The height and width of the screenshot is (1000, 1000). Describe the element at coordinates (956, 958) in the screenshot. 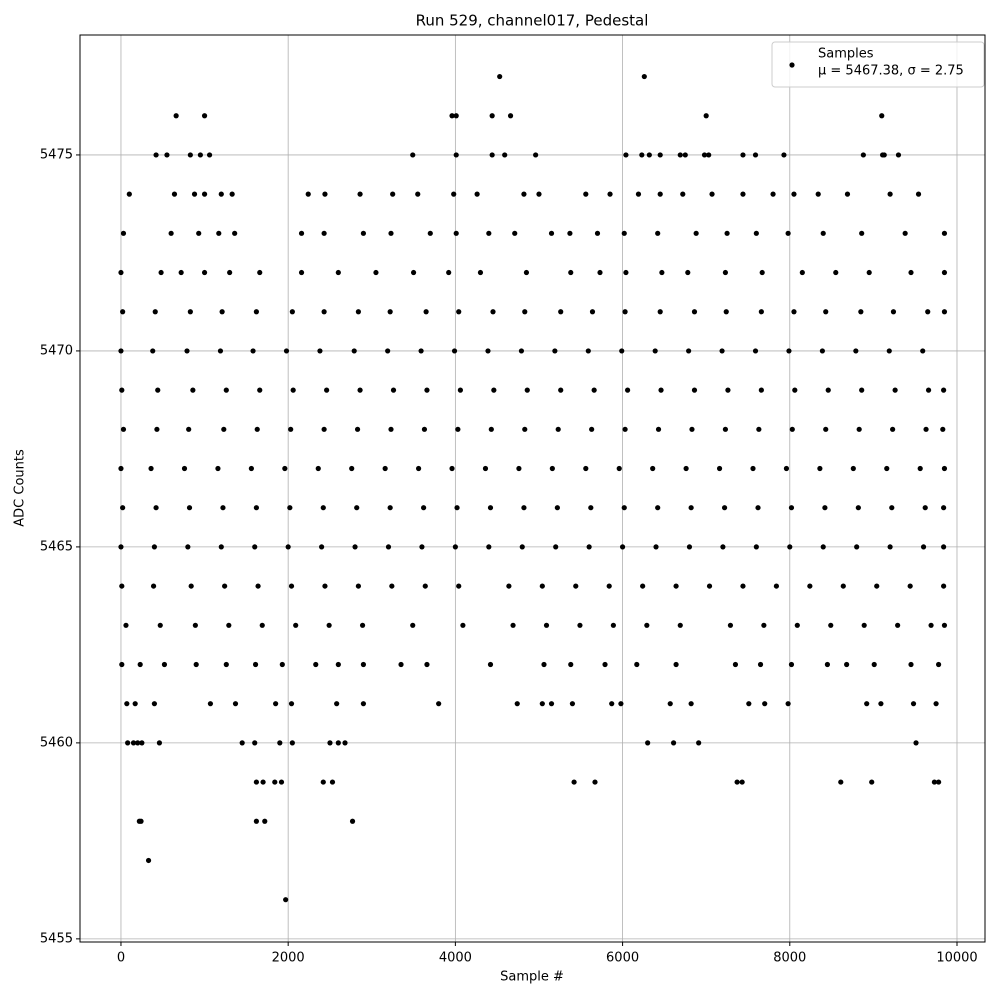

I see `x-tick-label: 10000` at that location.